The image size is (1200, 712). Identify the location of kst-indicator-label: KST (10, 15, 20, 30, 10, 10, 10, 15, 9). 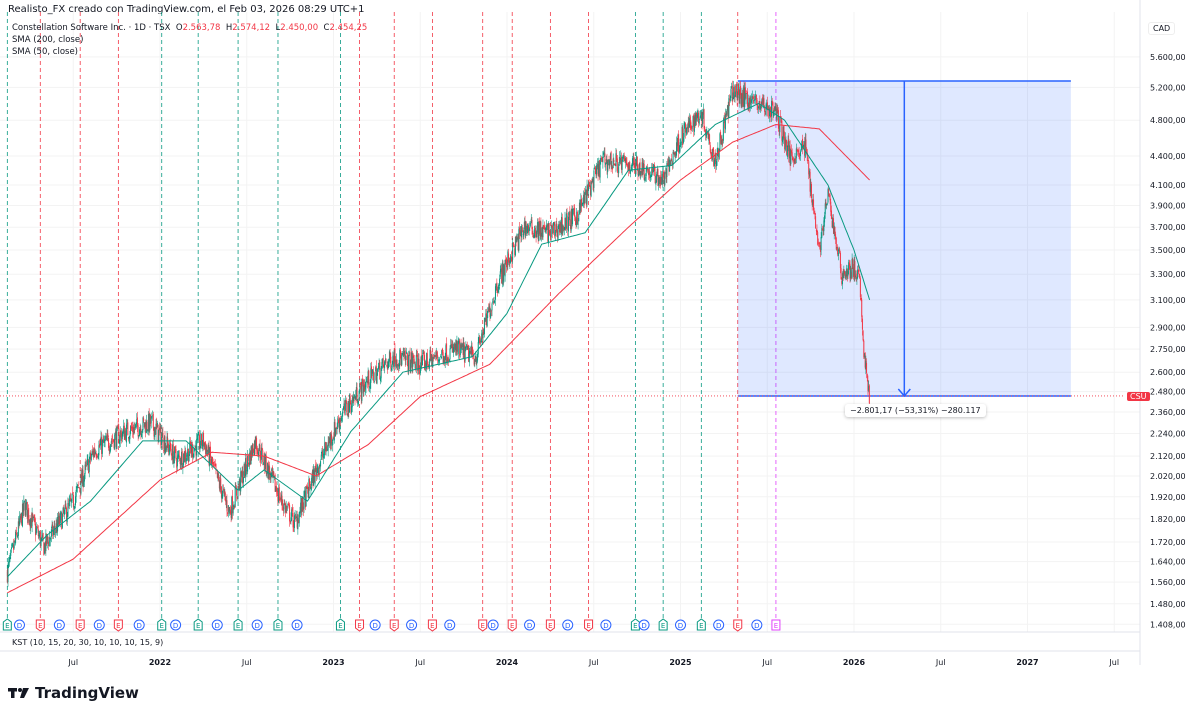
(88, 642).